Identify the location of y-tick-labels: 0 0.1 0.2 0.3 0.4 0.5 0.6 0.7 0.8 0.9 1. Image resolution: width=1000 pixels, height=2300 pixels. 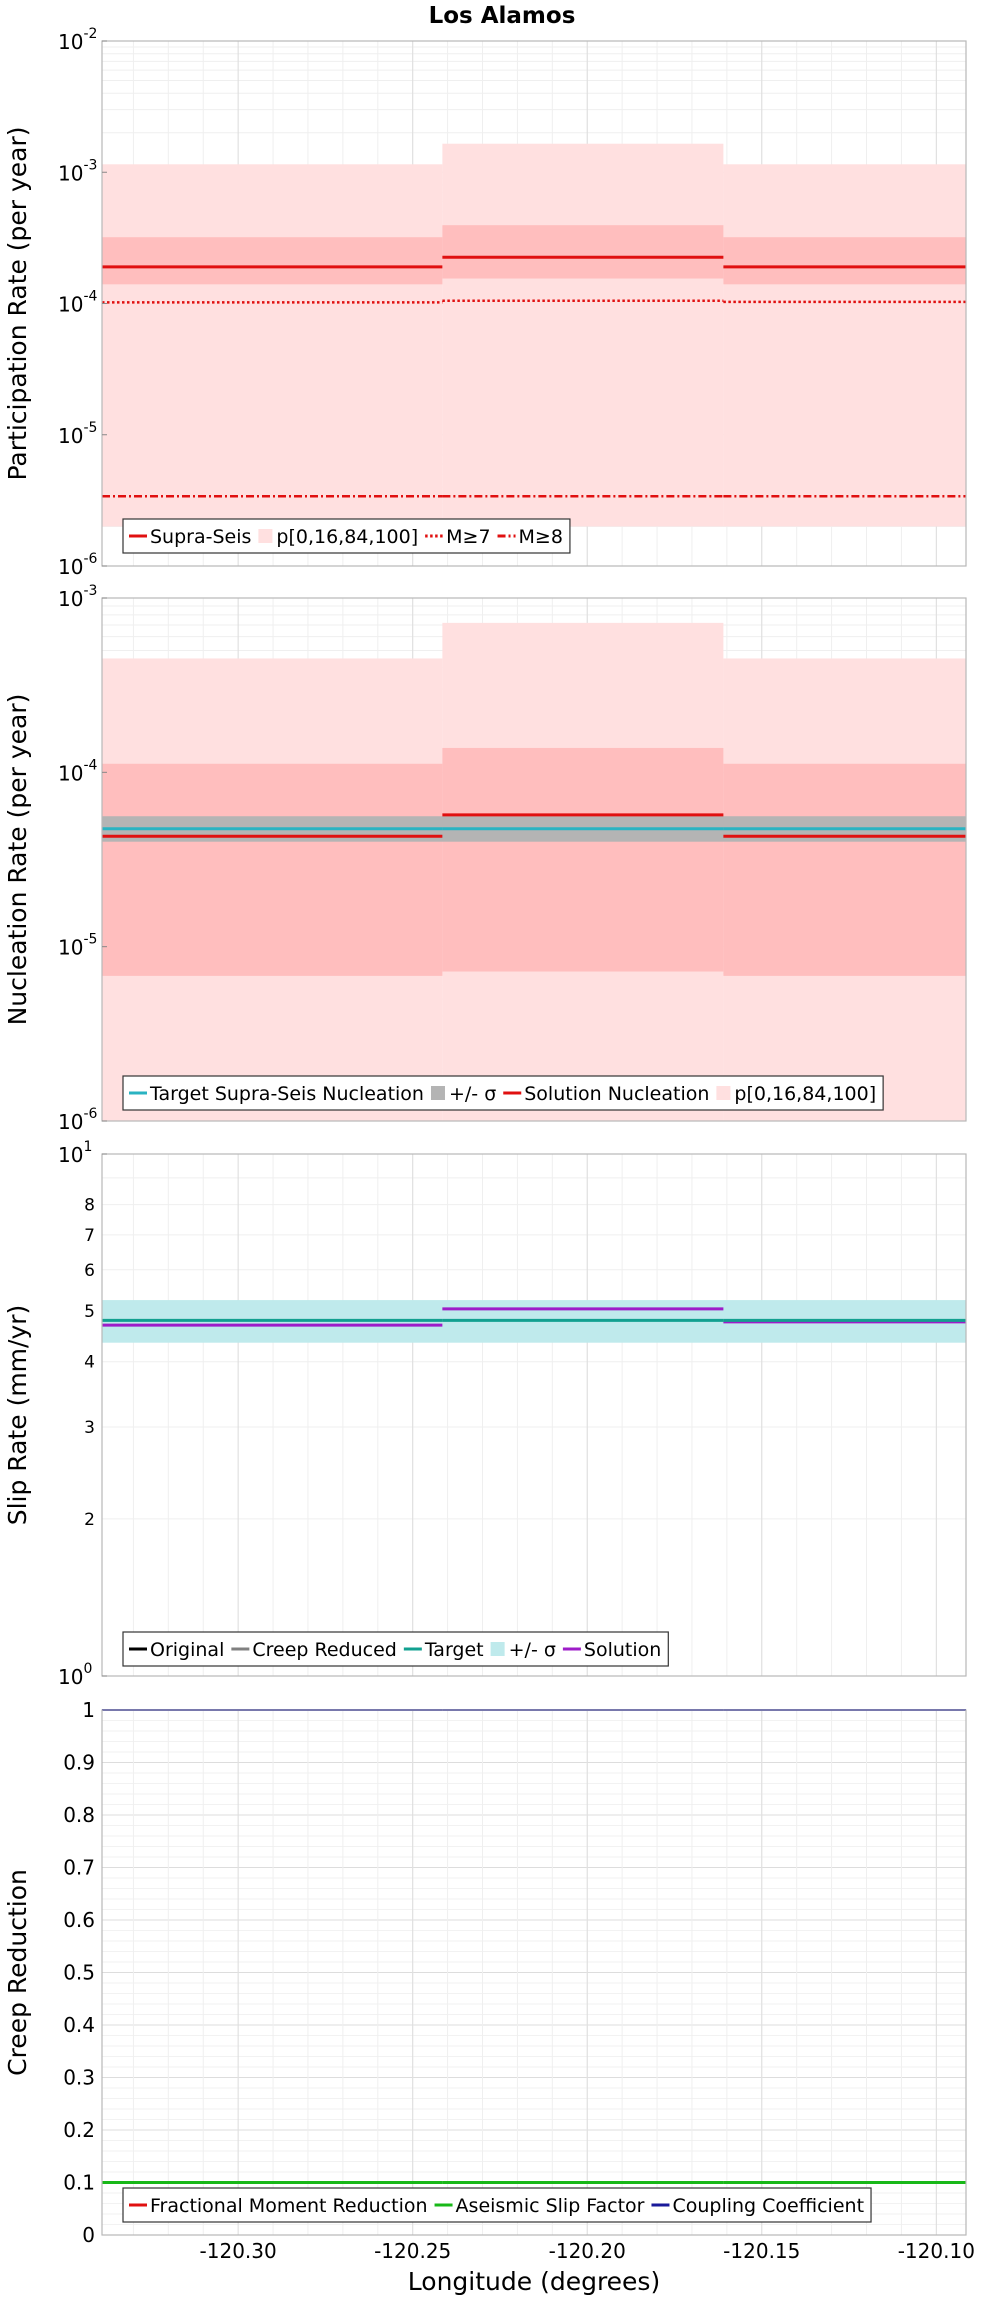
(79, 1972).